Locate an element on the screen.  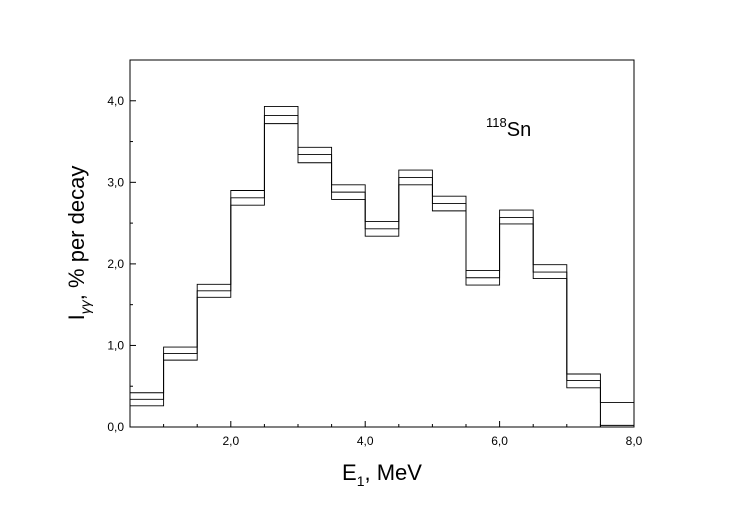
x-axis-title-sub: 1 is located at coordinates (361, 481).